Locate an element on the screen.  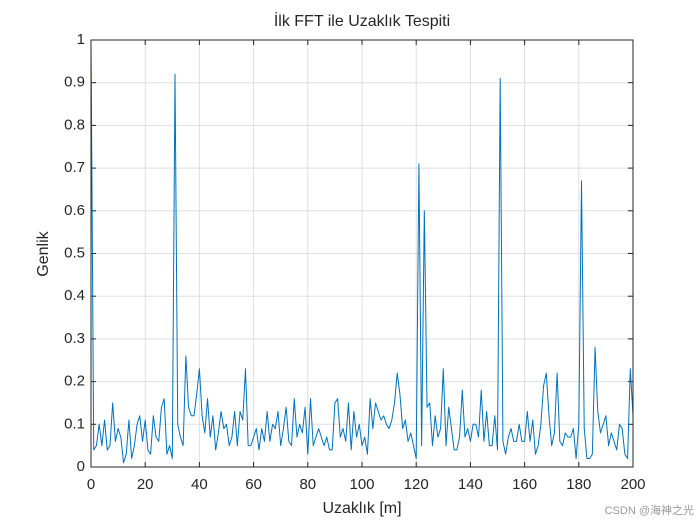
x-tick-label: 140 is located at coordinates (470, 484).